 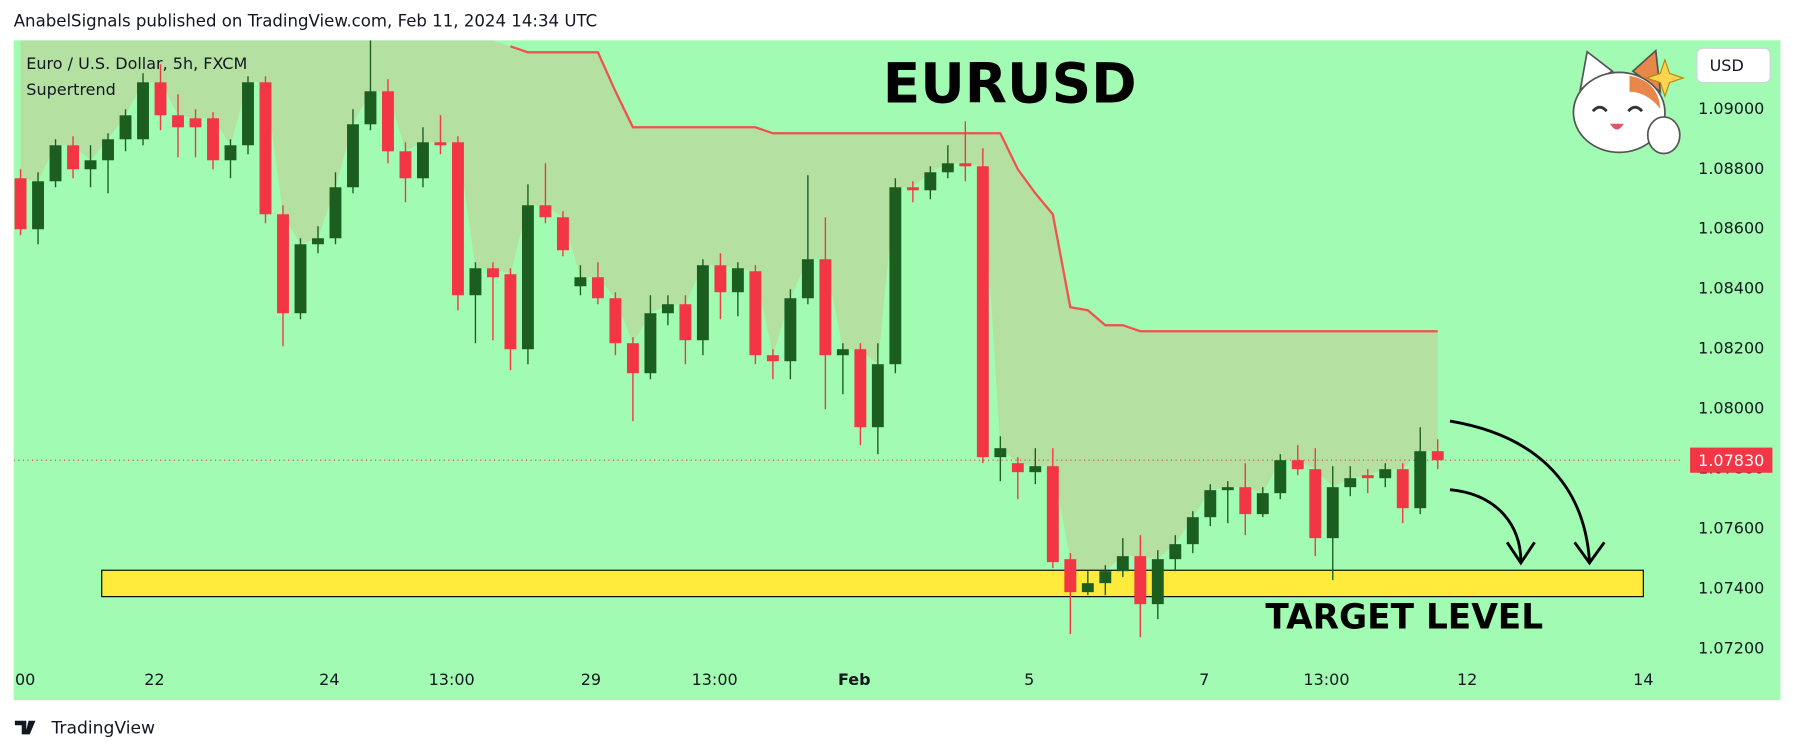 I want to click on current-price-tag, so click(x=1731, y=460).